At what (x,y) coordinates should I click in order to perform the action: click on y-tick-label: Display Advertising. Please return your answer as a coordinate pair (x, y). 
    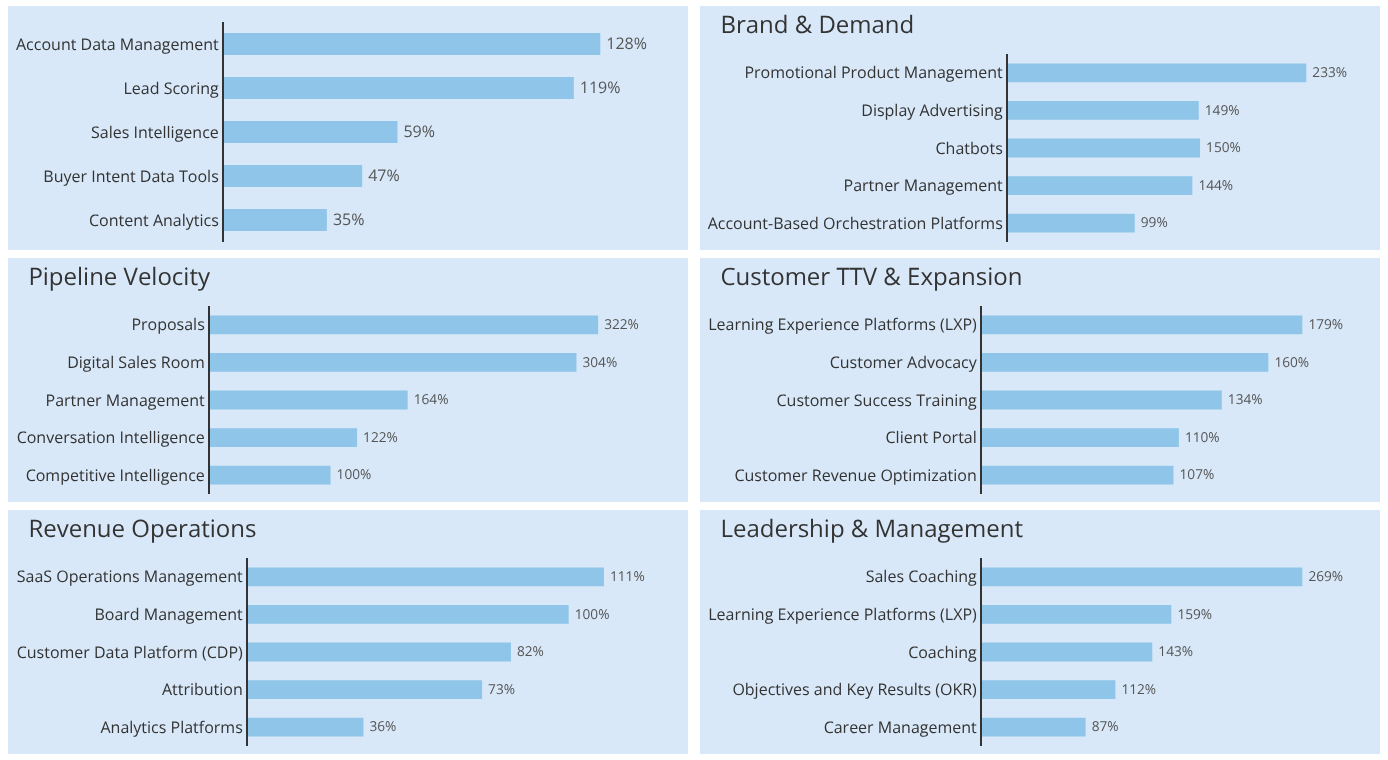
    Looking at the image, I should click on (933, 111).